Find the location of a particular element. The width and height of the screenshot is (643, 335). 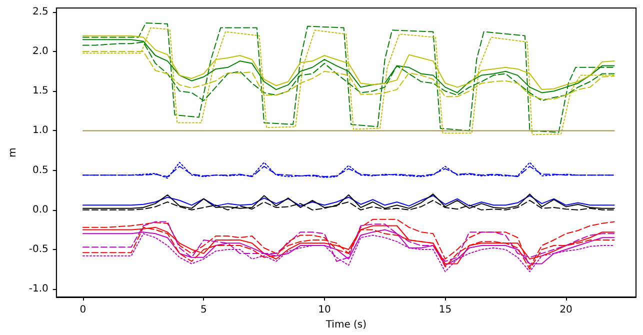

x-tick-label: 15 is located at coordinates (445, 310).